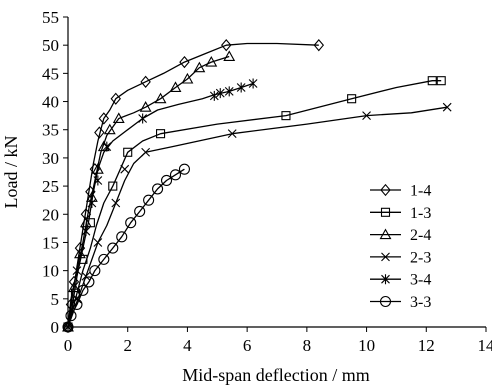 The width and height of the screenshot is (492, 385). What do you see at coordinates (50, 102) in the screenshot?
I see `y-tick-label: 40` at bounding box center [50, 102].